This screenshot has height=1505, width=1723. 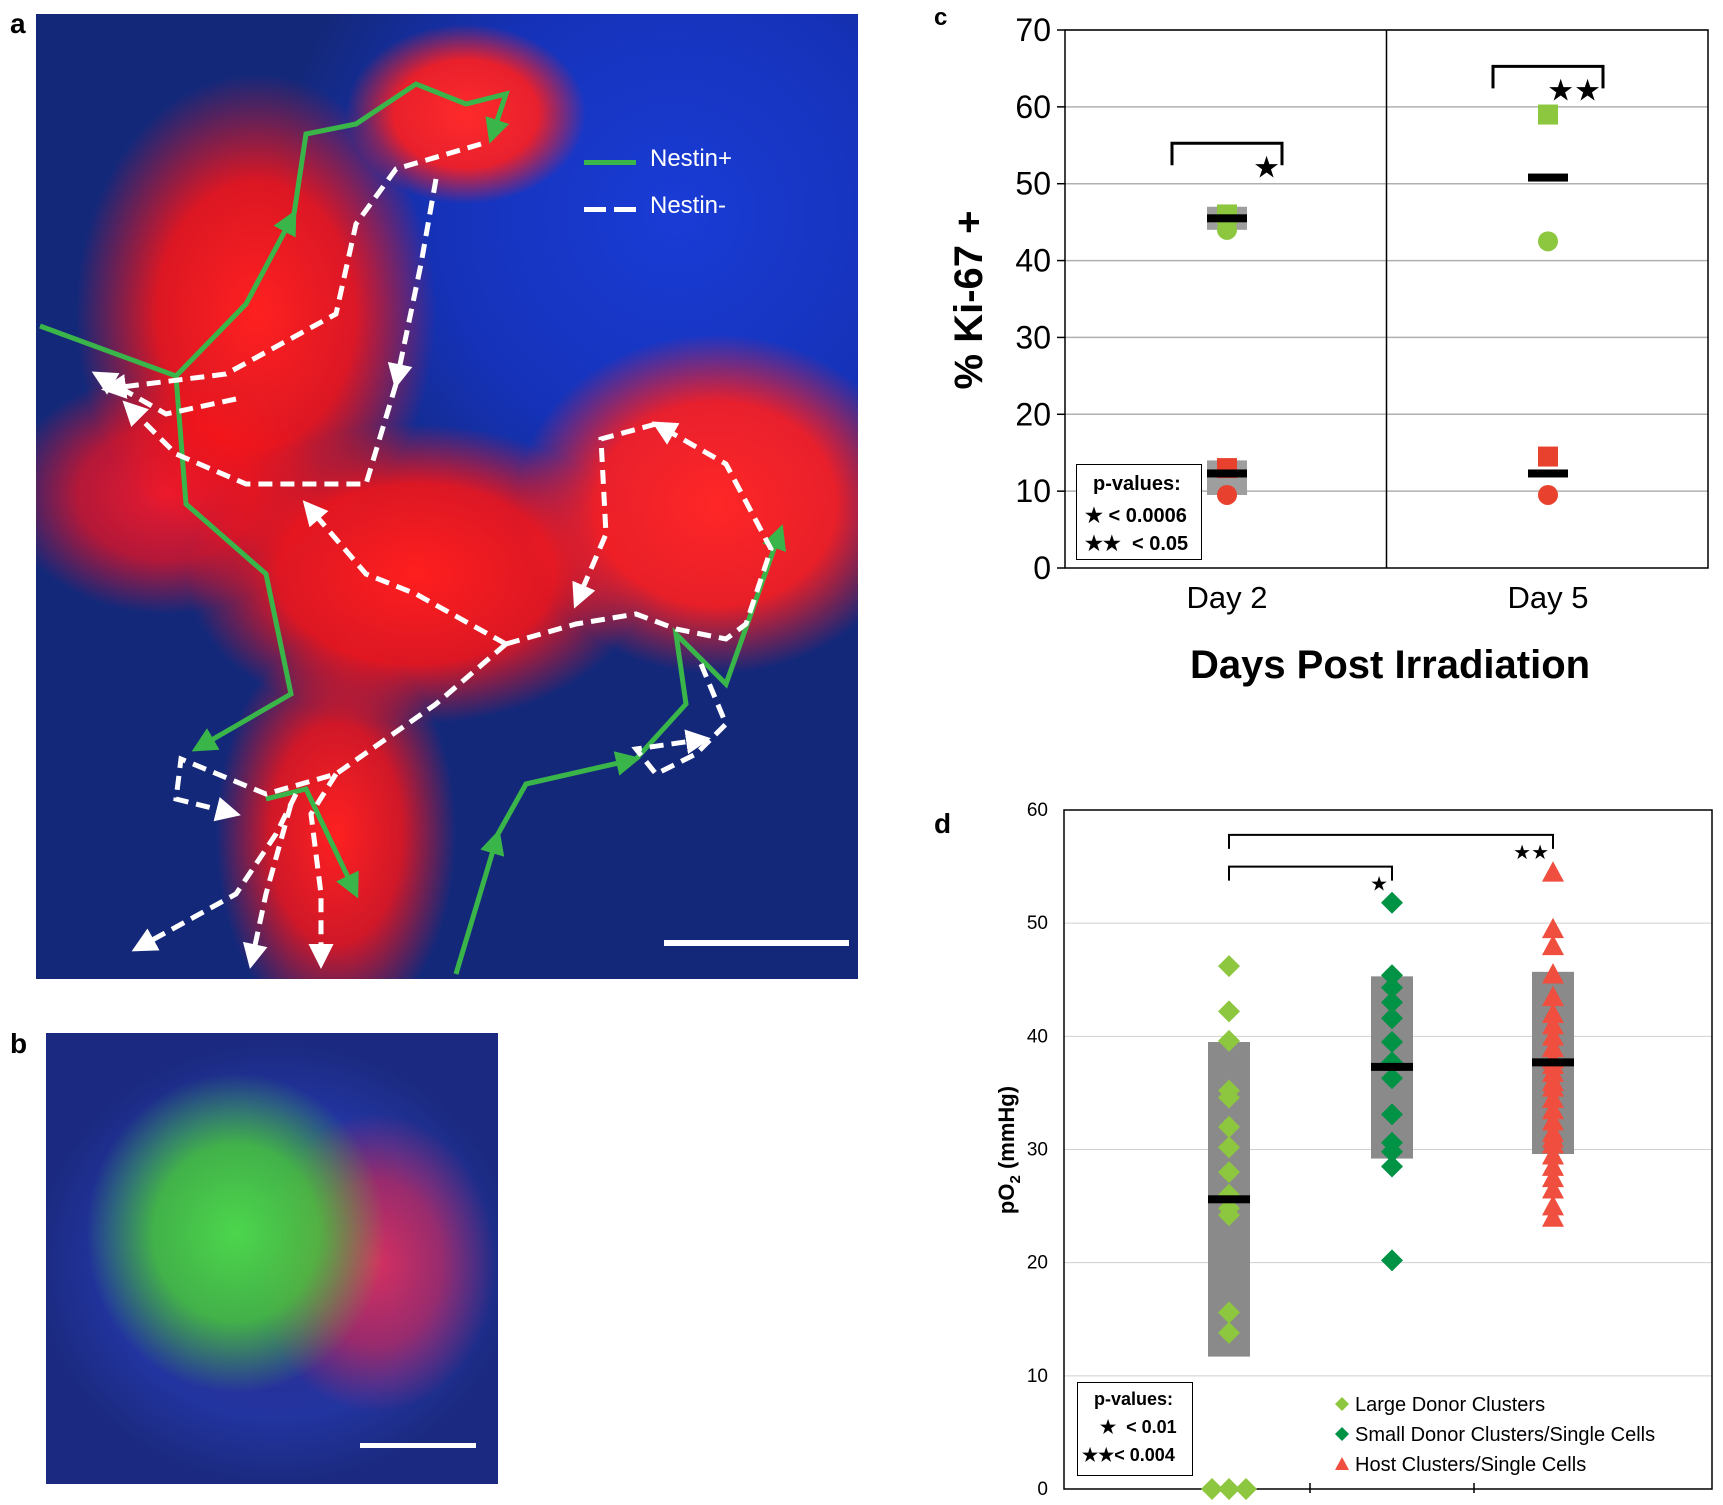 I want to click on pvalue-box-c-line-2: ★★ < 0.05, so click(x=1137, y=544).